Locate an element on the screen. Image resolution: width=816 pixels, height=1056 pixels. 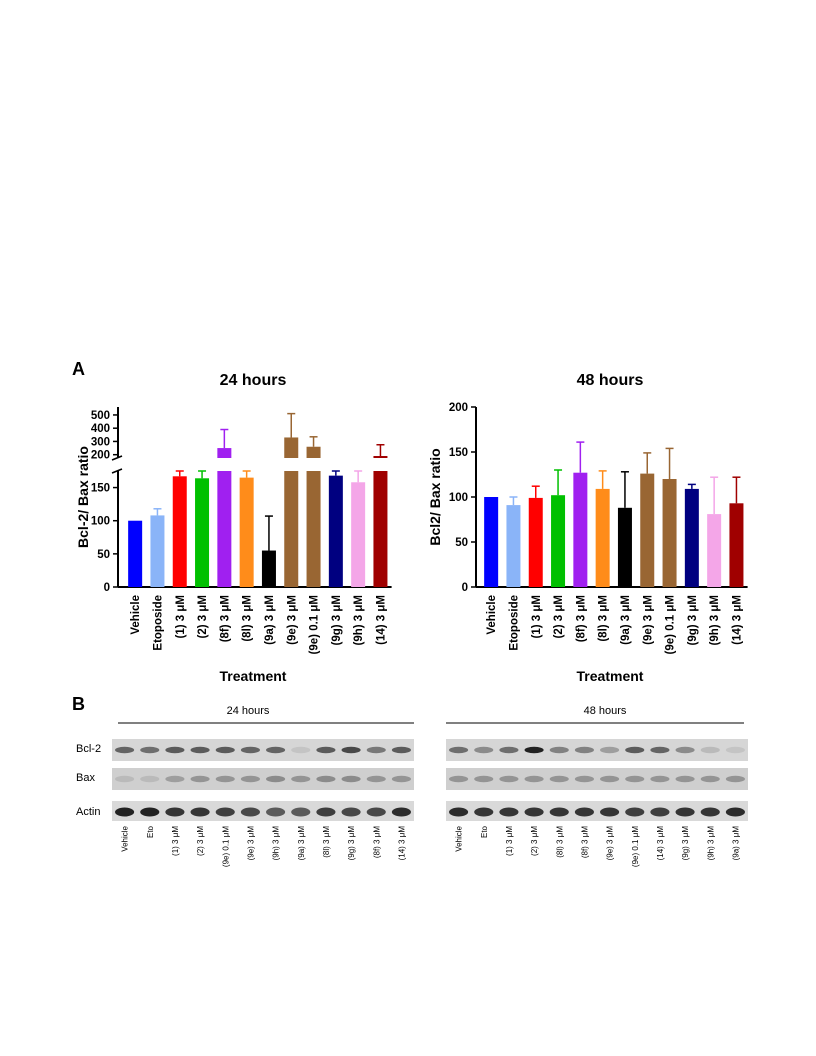
y-tick-label: 100 is located at coordinates (100, 522).